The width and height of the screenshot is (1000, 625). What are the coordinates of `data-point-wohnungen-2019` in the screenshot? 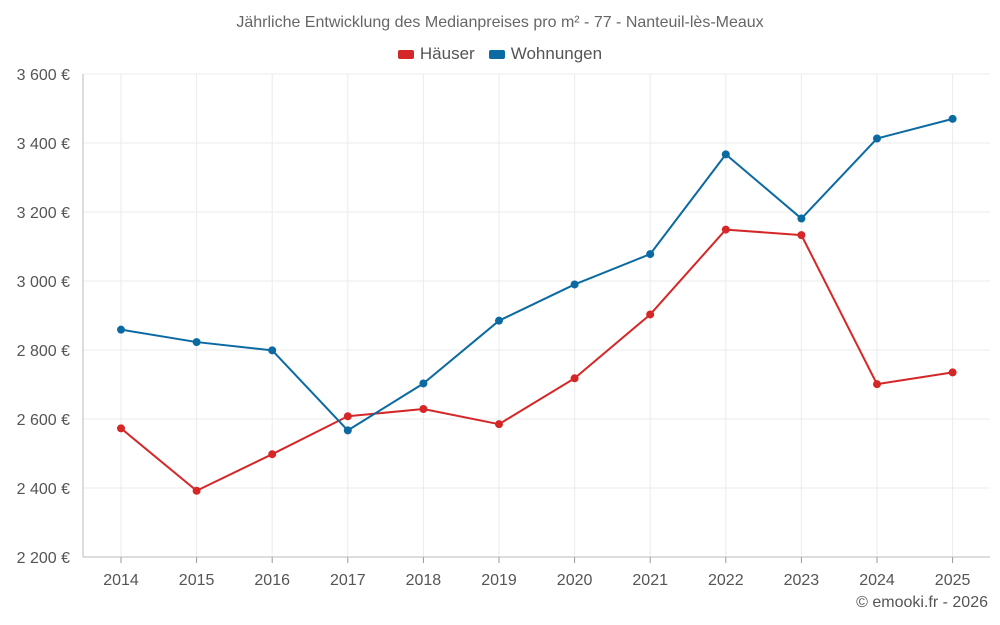 It's located at (499, 320).